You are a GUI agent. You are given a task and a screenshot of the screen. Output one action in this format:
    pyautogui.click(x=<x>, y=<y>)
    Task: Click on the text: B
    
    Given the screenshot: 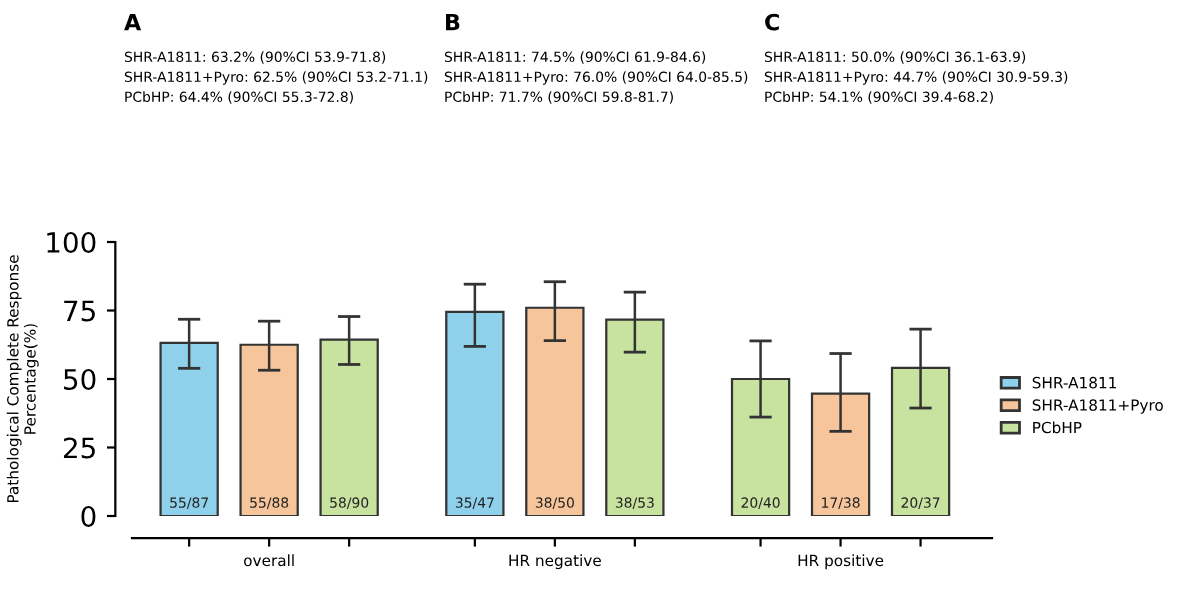 What is the action you would take?
    pyautogui.click(x=453, y=22)
    